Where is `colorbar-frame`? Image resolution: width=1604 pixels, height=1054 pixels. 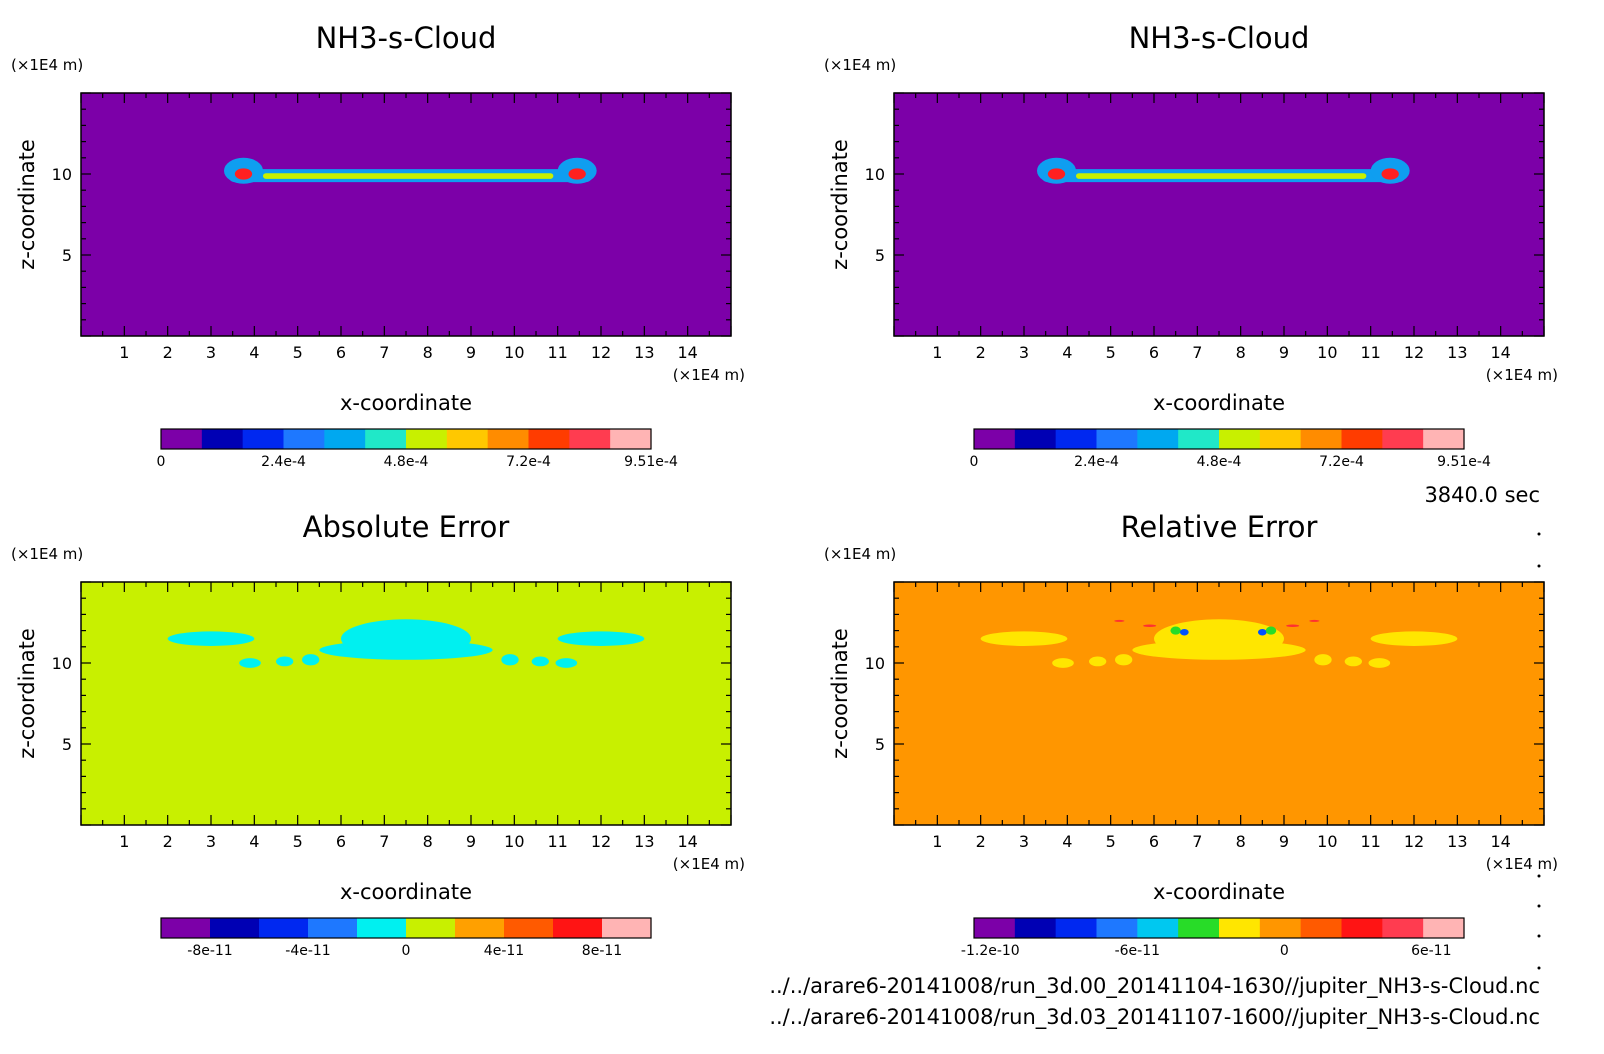
colorbar-frame is located at coordinates (1219, 928).